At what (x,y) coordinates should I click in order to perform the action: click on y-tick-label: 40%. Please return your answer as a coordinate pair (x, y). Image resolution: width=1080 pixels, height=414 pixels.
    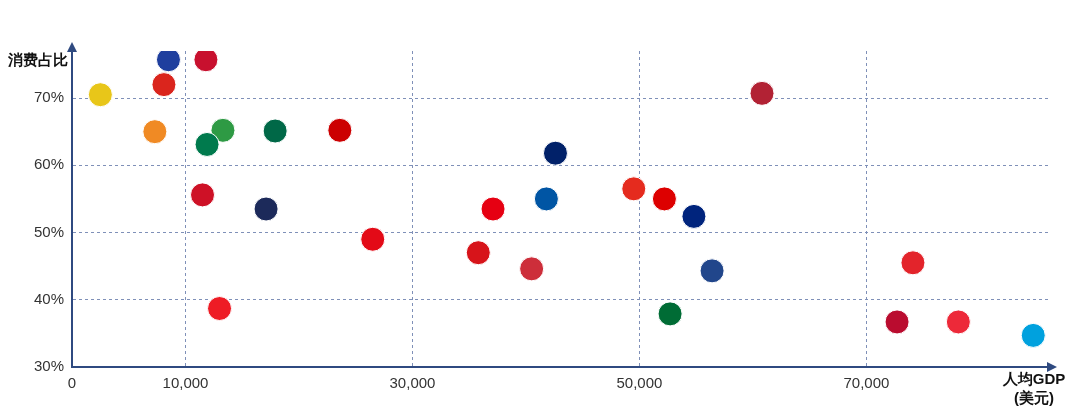
    Looking at the image, I should click on (48, 298).